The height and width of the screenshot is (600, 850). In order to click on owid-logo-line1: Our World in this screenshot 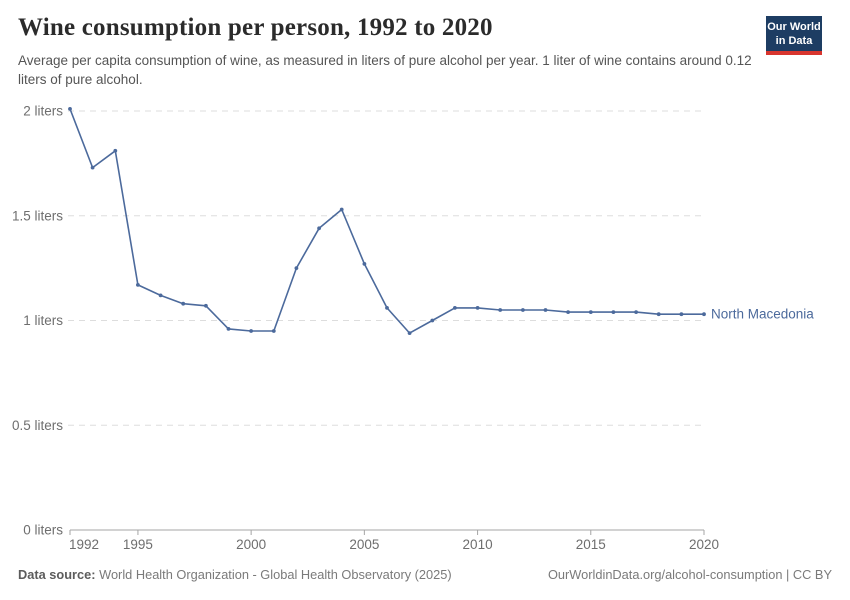, I will do `click(794, 27)`.